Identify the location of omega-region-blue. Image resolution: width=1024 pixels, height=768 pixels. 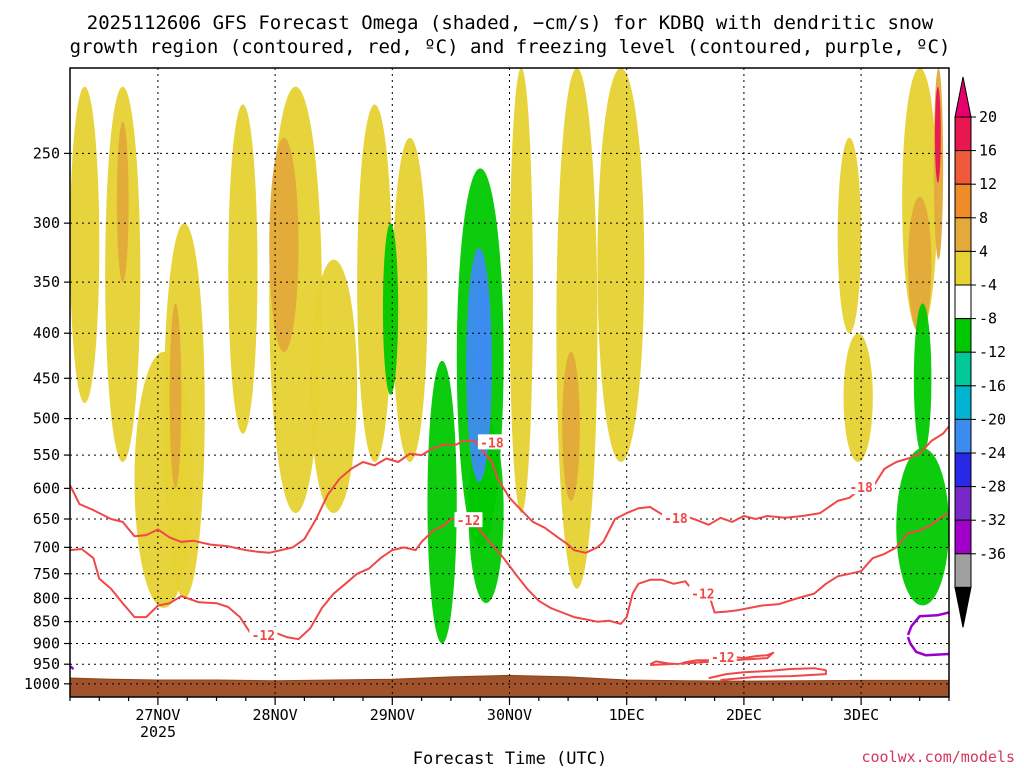
(481, 345).